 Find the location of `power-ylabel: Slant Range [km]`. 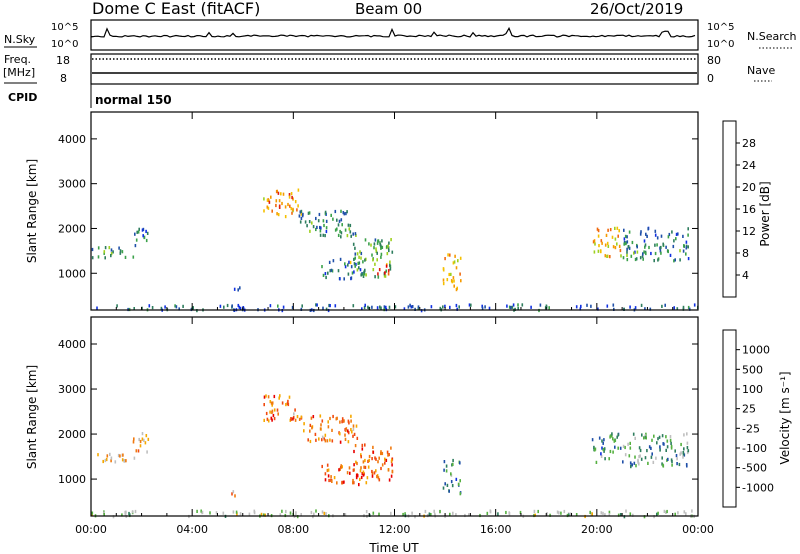

power-ylabel: Slant Range [km] is located at coordinates (32, 211).